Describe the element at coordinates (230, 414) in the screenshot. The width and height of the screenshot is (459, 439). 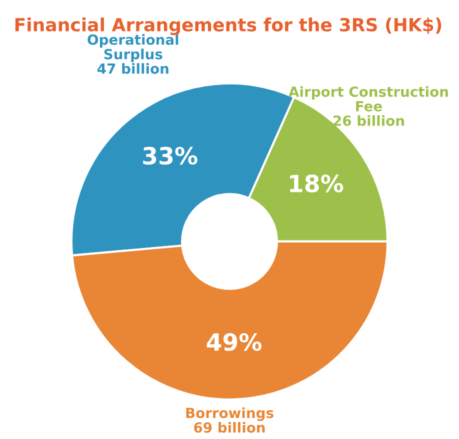
I see `slice-label: Borrowings` at that location.